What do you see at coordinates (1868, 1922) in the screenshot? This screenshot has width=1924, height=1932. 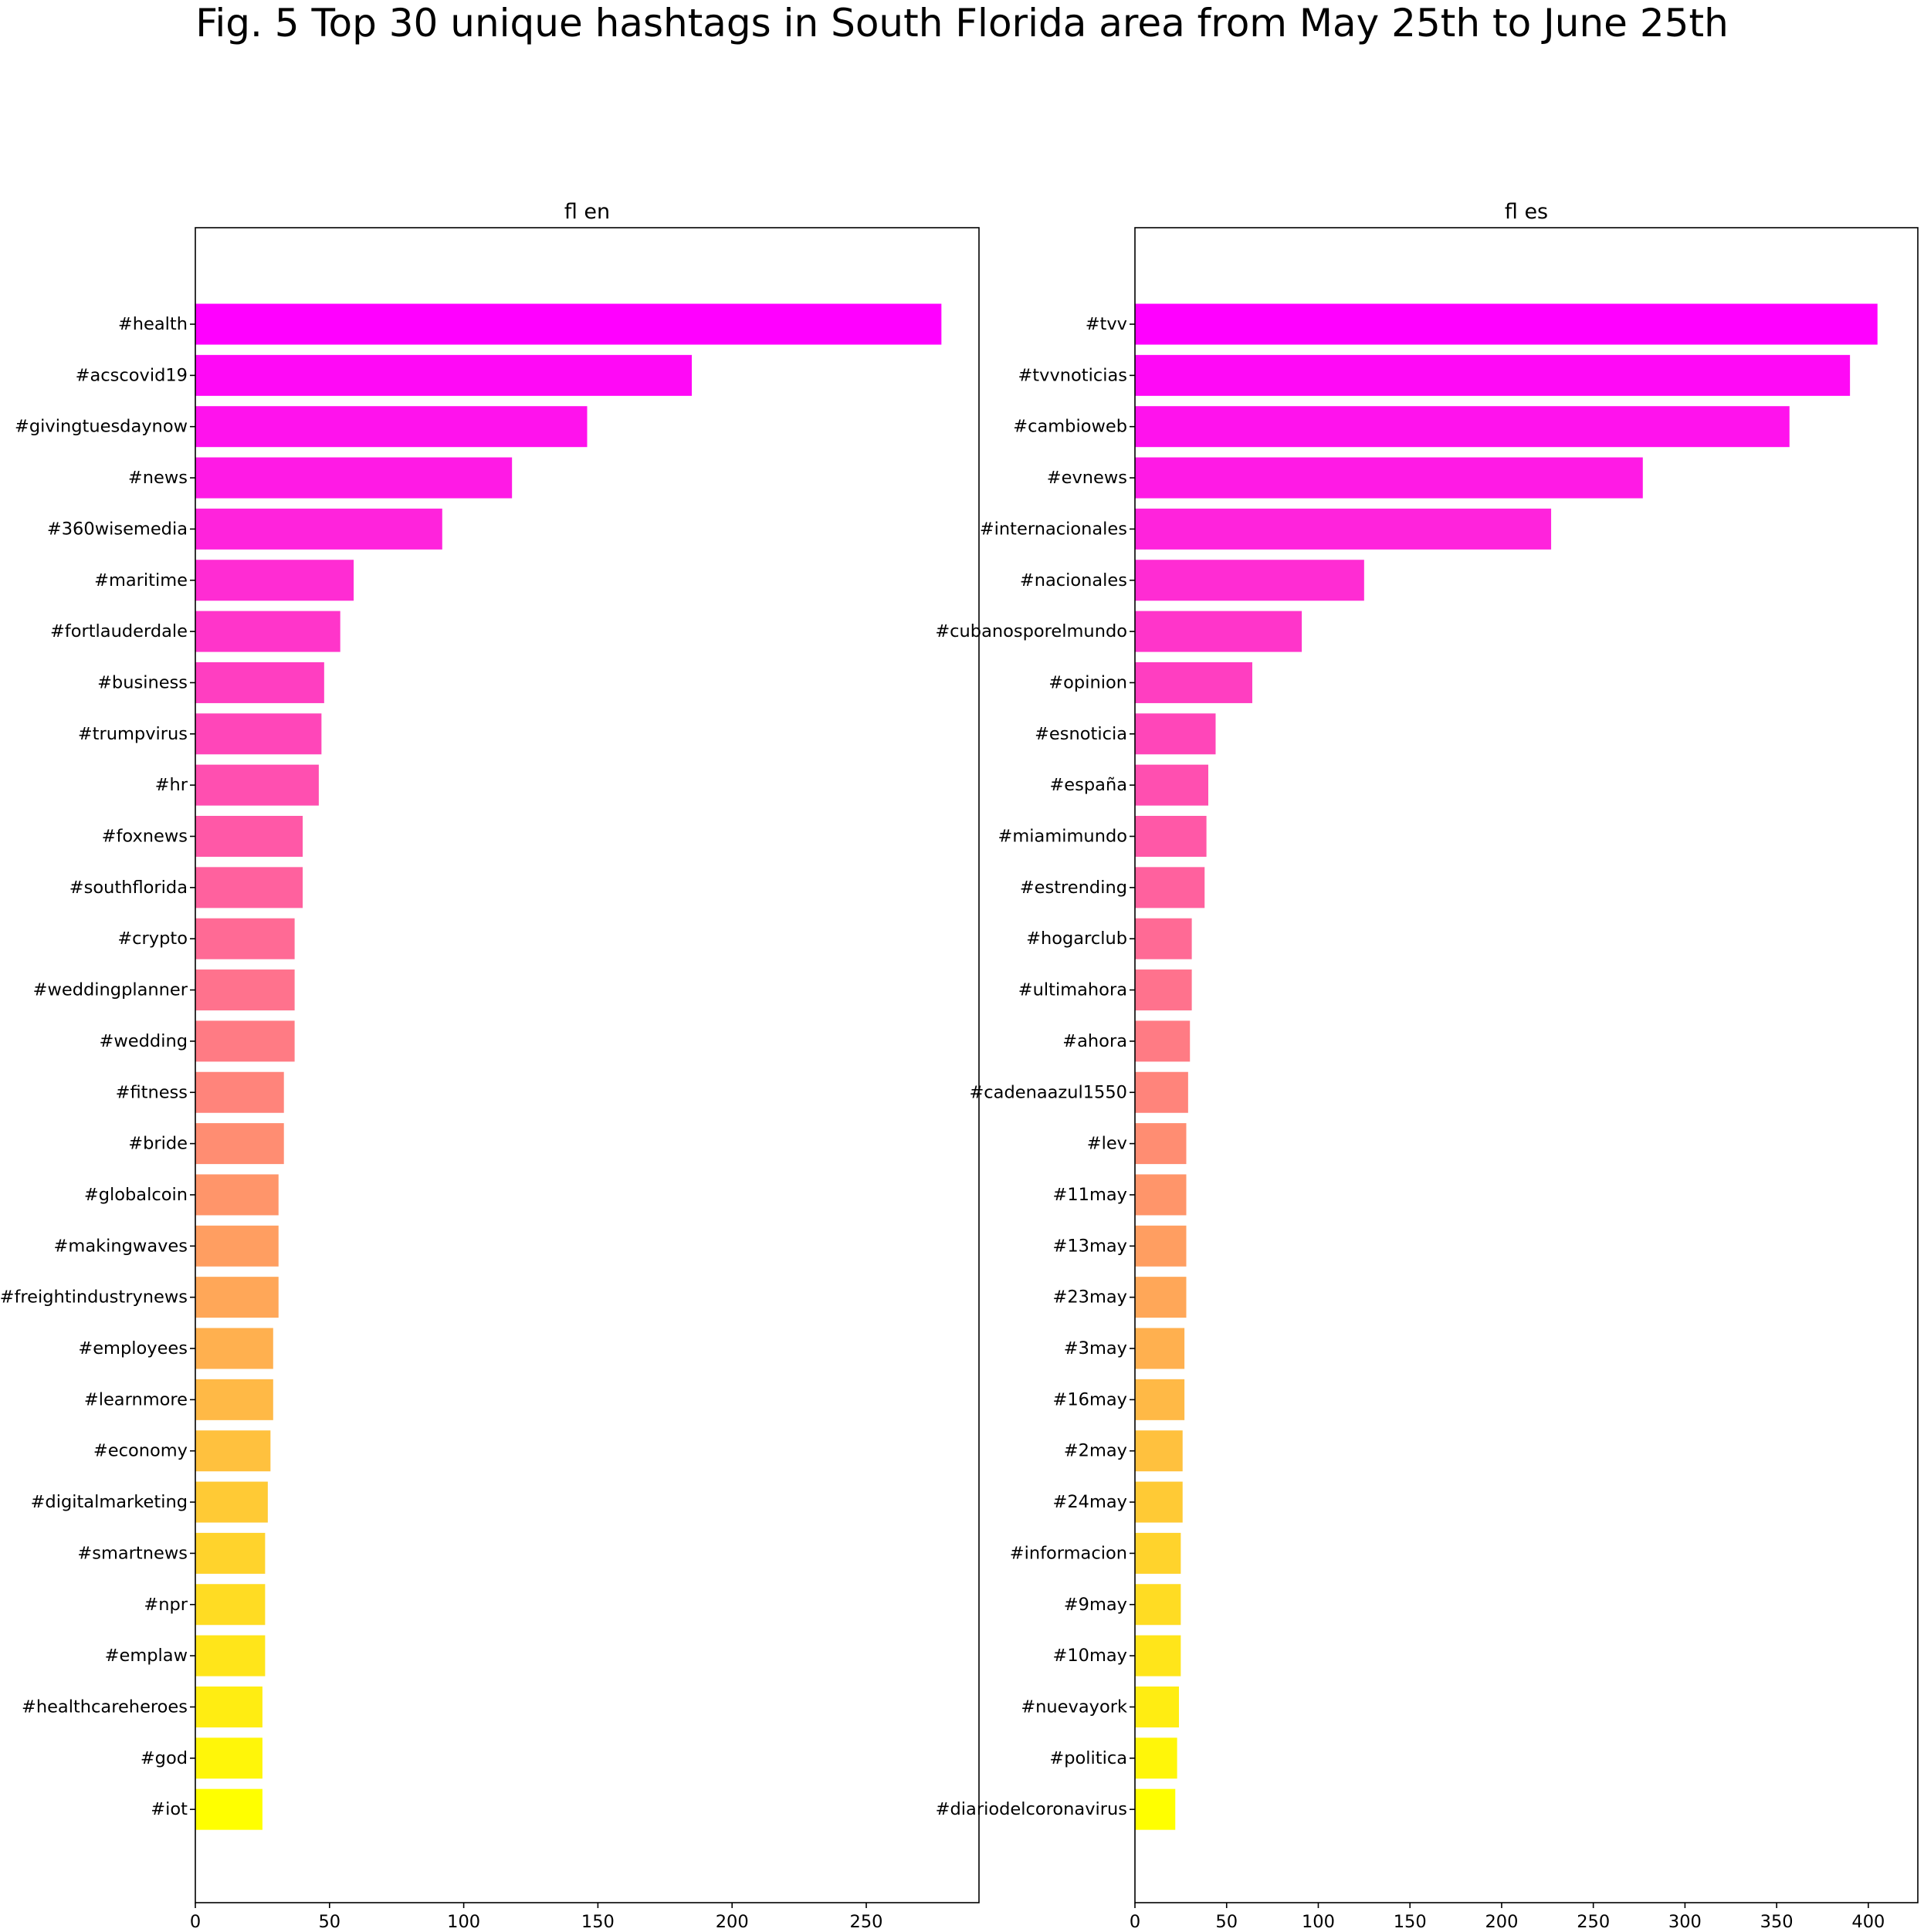 I see `x-tick-label: 400` at bounding box center [1868, 1922].